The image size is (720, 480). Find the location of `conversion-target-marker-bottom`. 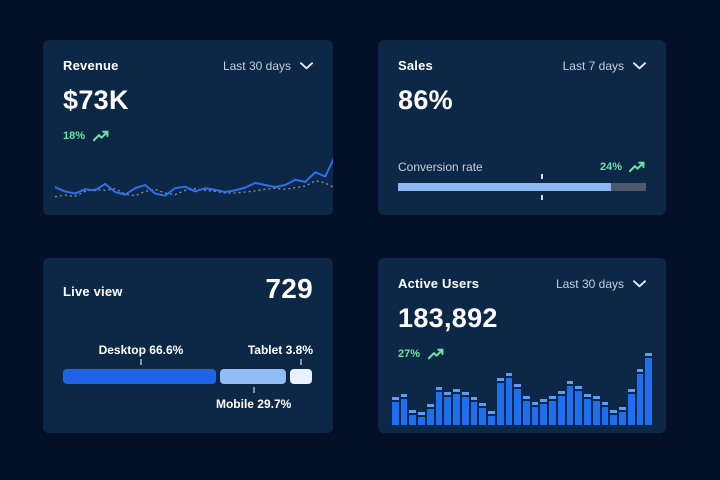

conversion-target-marker-bottom is located at coordinates (541, 197).